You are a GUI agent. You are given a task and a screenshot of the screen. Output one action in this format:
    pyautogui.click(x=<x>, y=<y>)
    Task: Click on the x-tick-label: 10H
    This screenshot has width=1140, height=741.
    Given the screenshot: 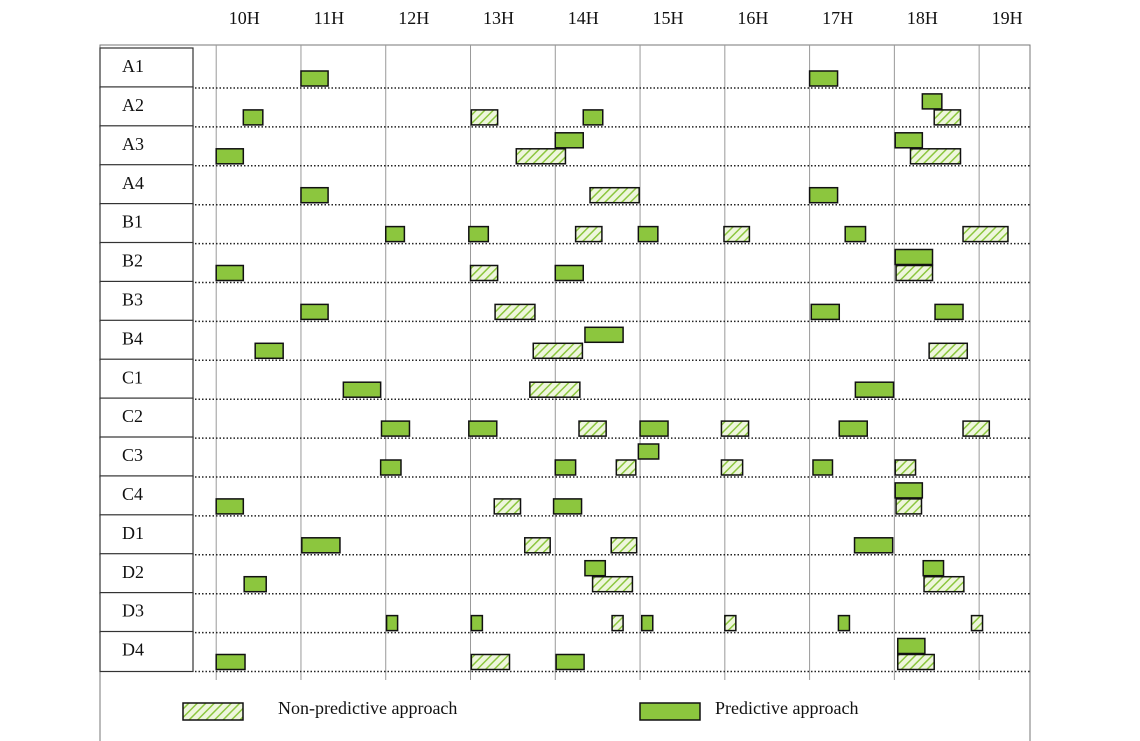 What is the action you would take?
    pyautogui.click(x=244, y=18)
    